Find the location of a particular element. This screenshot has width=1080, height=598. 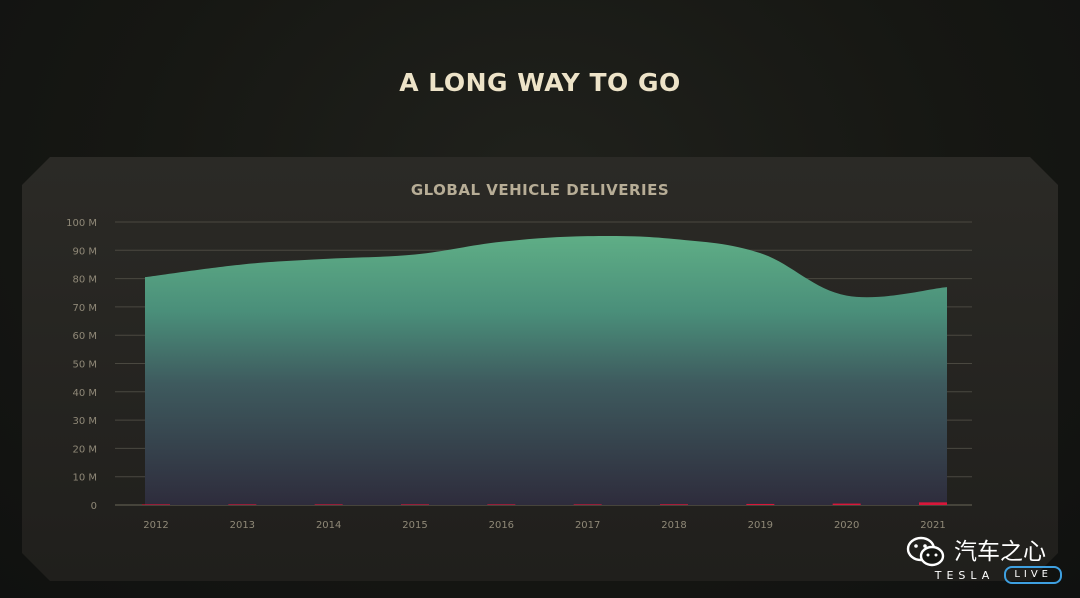

x-tick-label: 2020 is located at coordinates (846, 525).